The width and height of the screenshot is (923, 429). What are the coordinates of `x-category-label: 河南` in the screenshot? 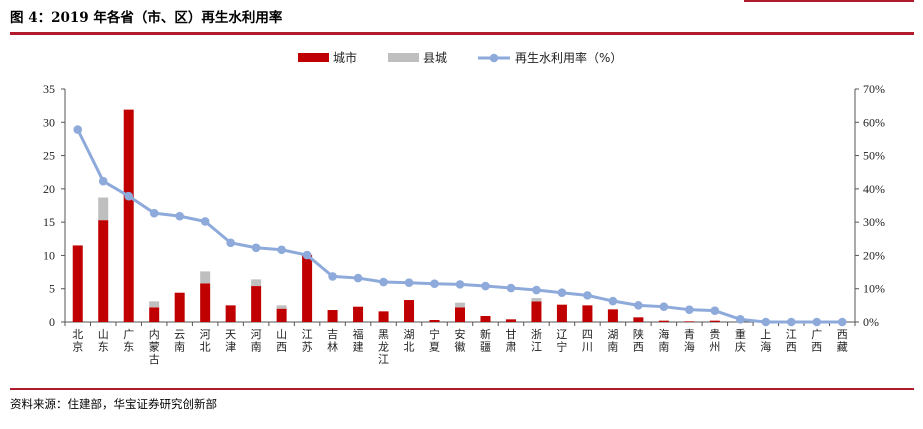 It's located at (256, 341).